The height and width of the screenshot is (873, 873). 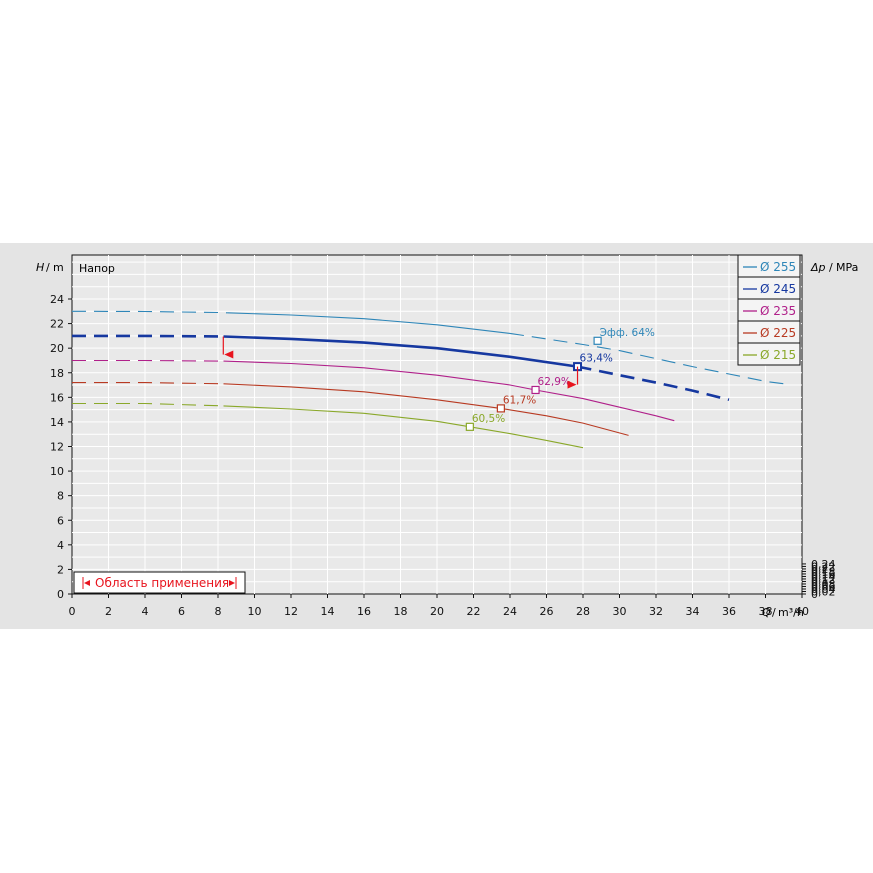 I want to click on y2-tick-label: 0,22, so click(x=823, y=566).